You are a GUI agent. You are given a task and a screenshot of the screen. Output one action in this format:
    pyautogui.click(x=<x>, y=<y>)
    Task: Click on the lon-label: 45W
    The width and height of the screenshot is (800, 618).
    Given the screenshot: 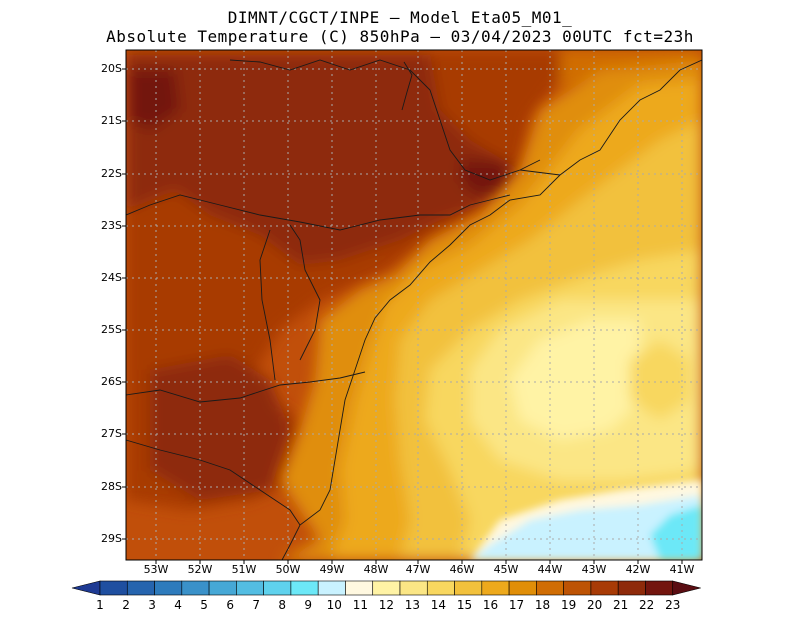 What is the action you would take?
    pyautogui.click(x=506, y=569)
    